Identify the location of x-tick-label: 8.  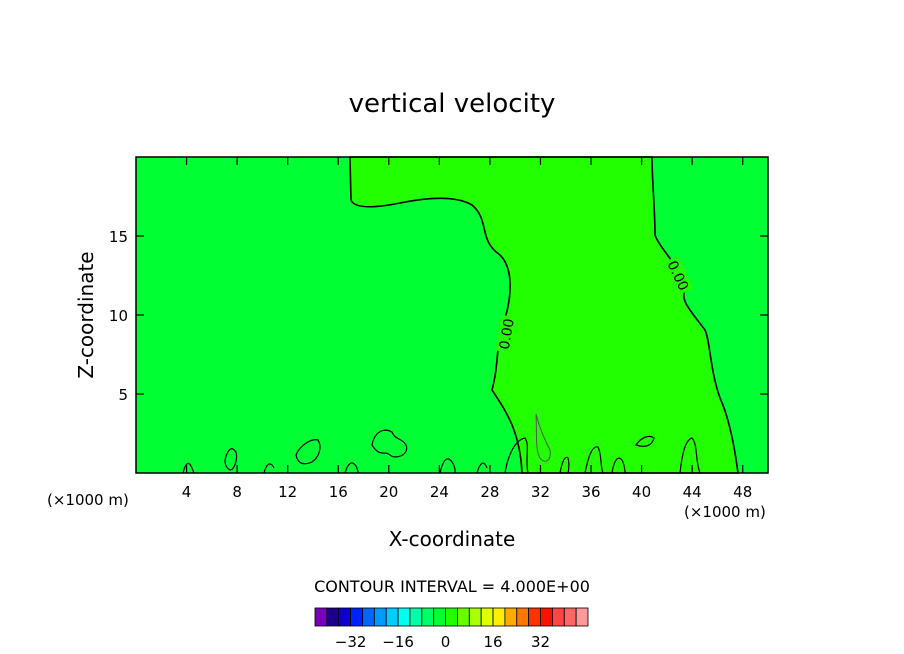
(237, 492).